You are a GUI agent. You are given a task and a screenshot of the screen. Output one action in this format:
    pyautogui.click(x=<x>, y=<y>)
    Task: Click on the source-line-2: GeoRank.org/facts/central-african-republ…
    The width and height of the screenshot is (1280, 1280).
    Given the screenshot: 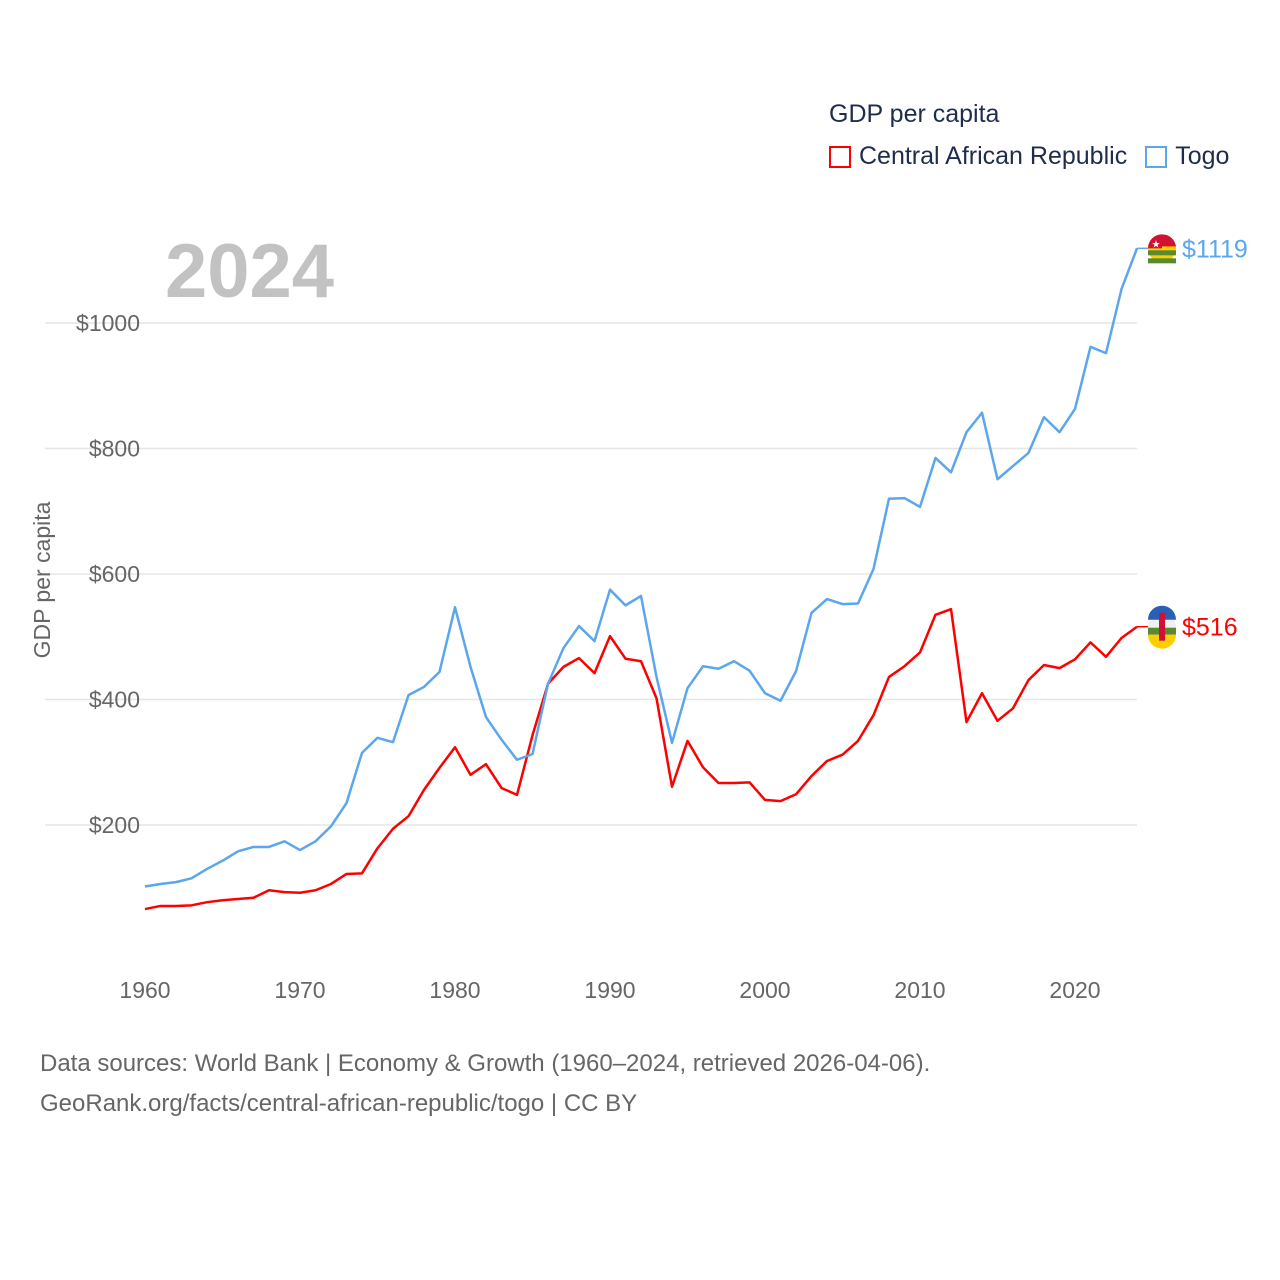 What is the action you would take?
    pyautogui.click(x=339, y=1103)
    